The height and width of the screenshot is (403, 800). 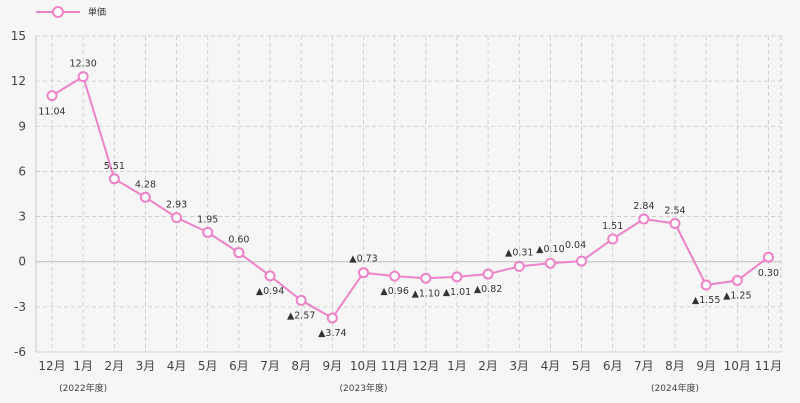 I want to click on data-label: 1.51, so click(x=612, y=226).